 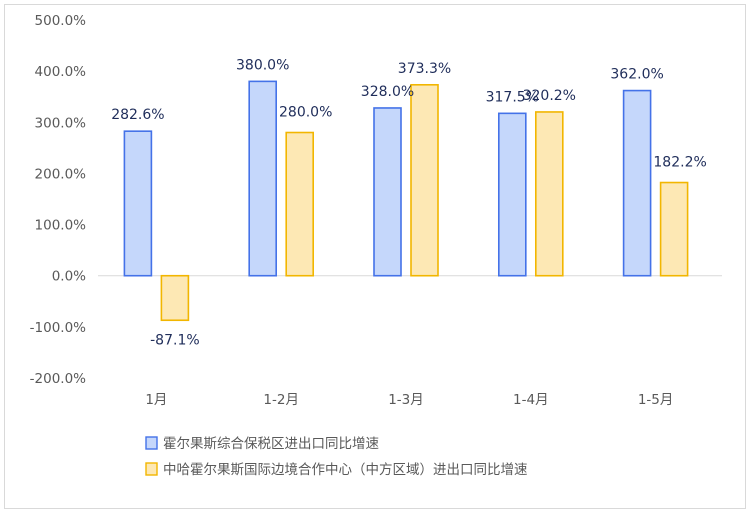 I want to click on data-label-series-2: 182.2%, so click(x=679, y=163).